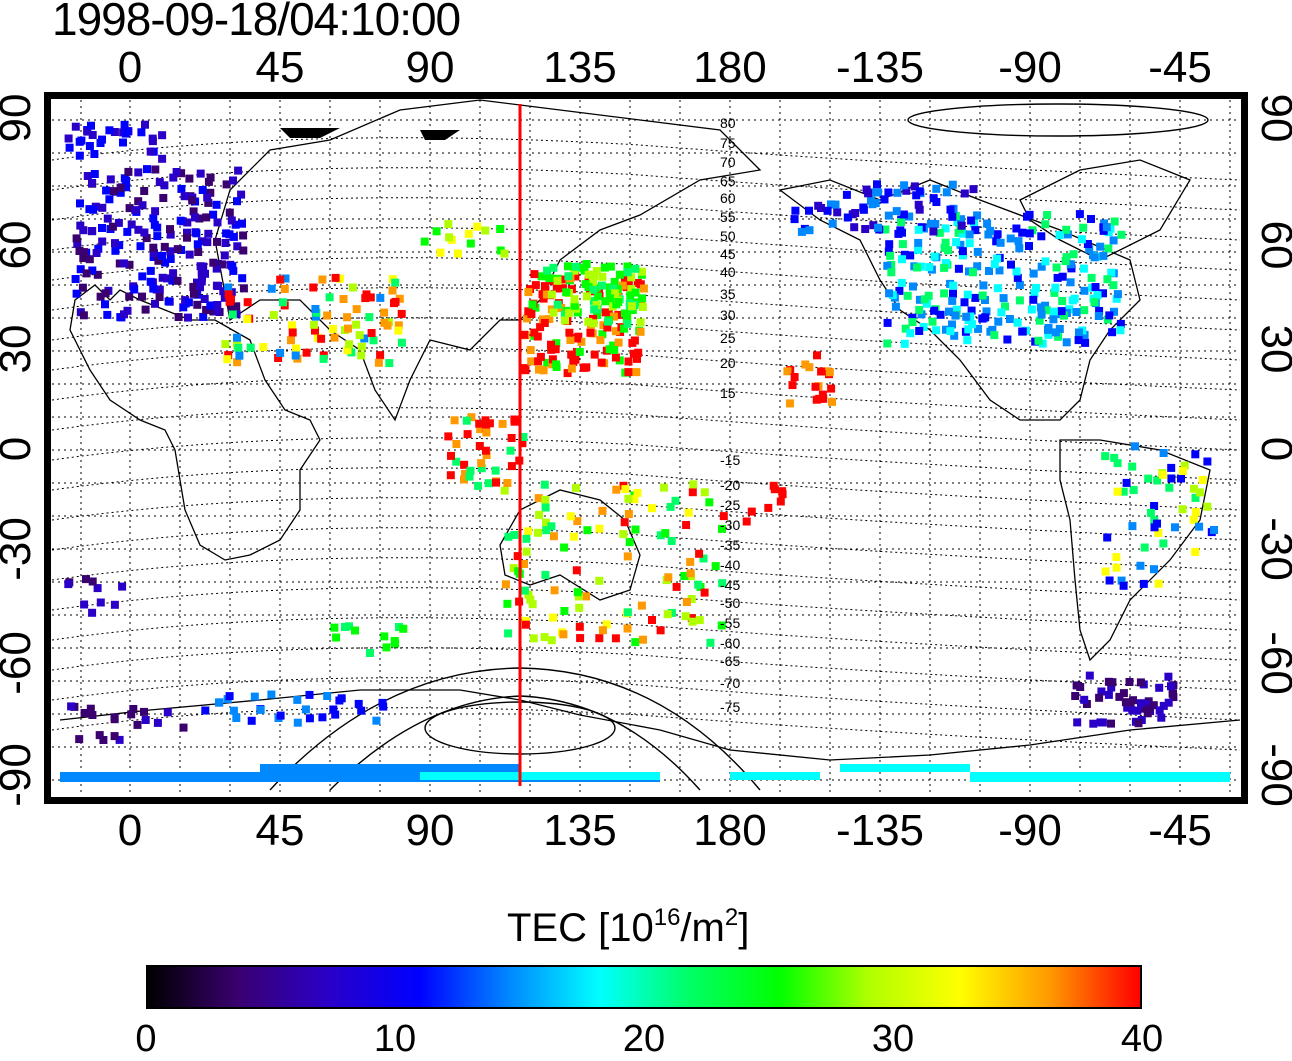 This screenshot has height=1061, width=1292. Describe the element at coordinates (728, 143) in the screenshot. I see `contour-label: 75` at that location.